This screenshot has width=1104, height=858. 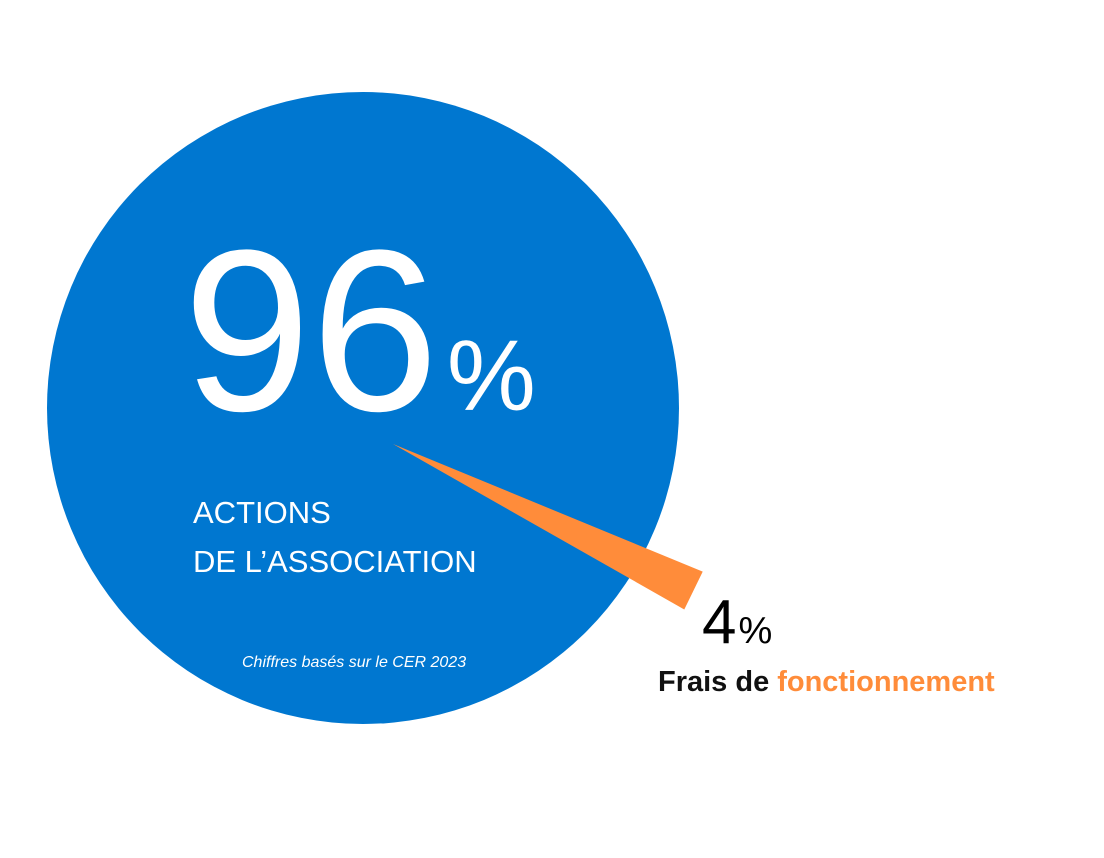 What do you see at coordinates (311, 330) in the screenshot?
I see `value-number: 96` at bounding box center [311, 330].